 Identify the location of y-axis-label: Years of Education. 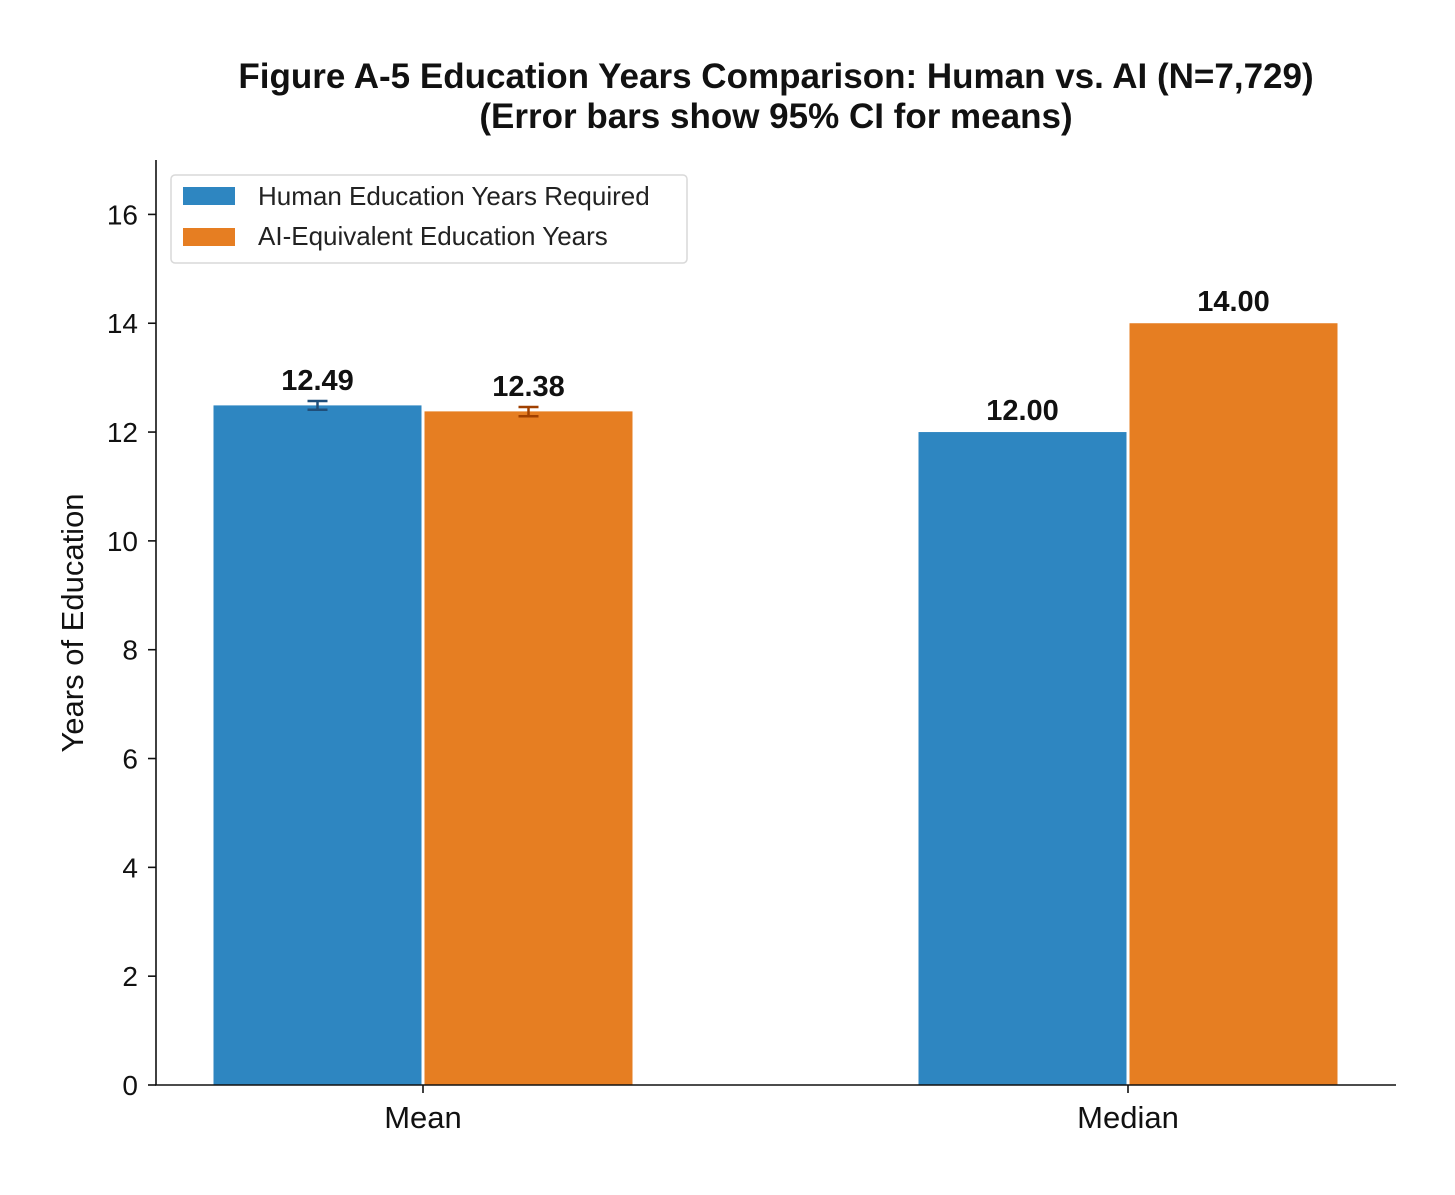
(72, 622).